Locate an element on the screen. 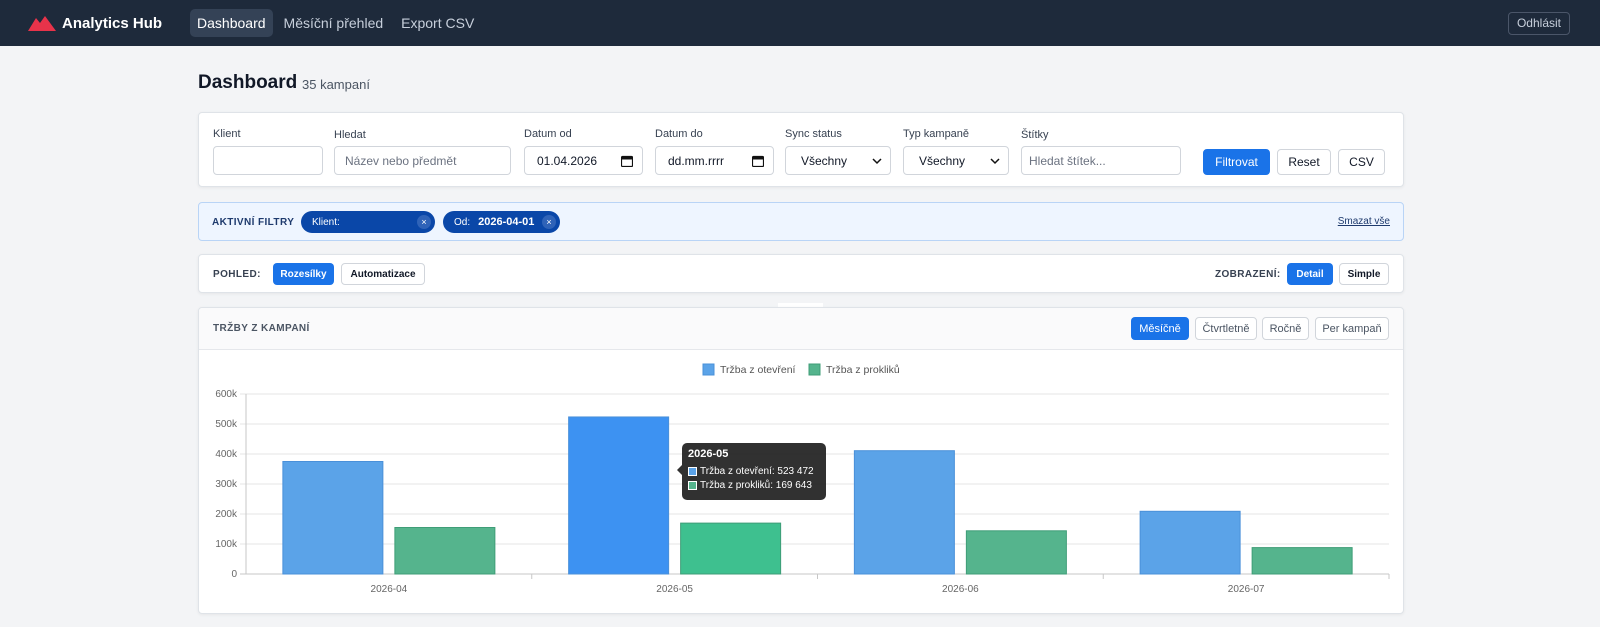 The height and width of the screenshot is (627, 1600). tooltip-line: Tržba z prokliků: 169 643 is located at coordinates (756, 485).